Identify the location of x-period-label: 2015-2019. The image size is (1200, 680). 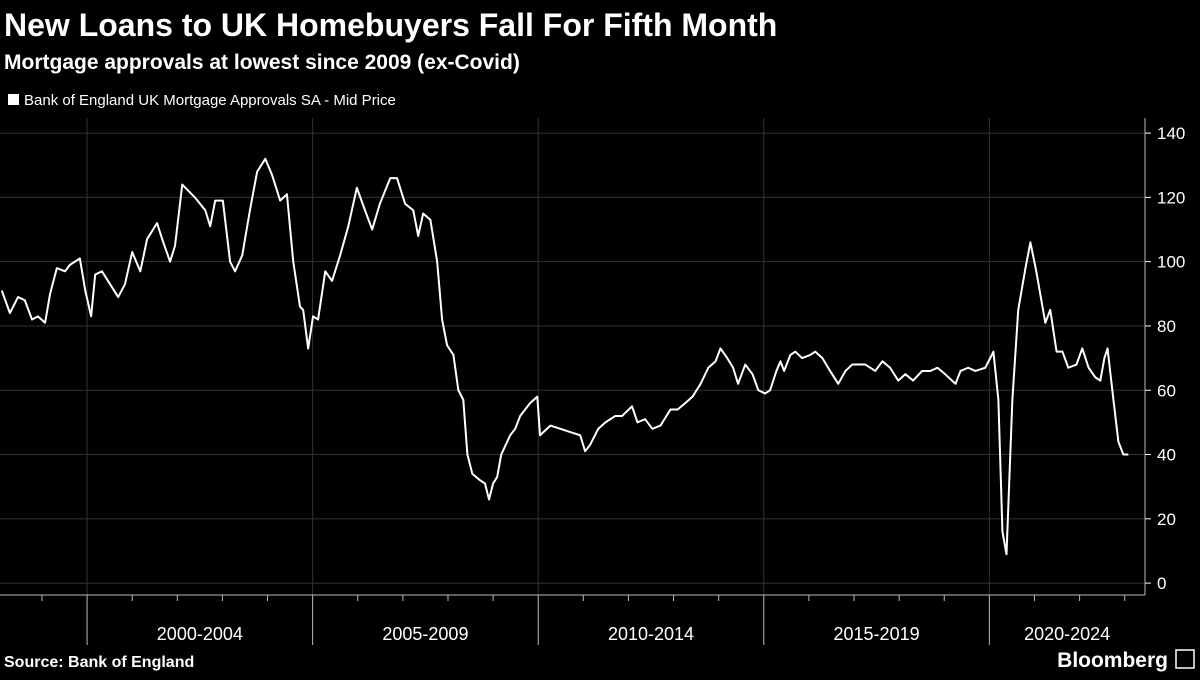
(877, 634).